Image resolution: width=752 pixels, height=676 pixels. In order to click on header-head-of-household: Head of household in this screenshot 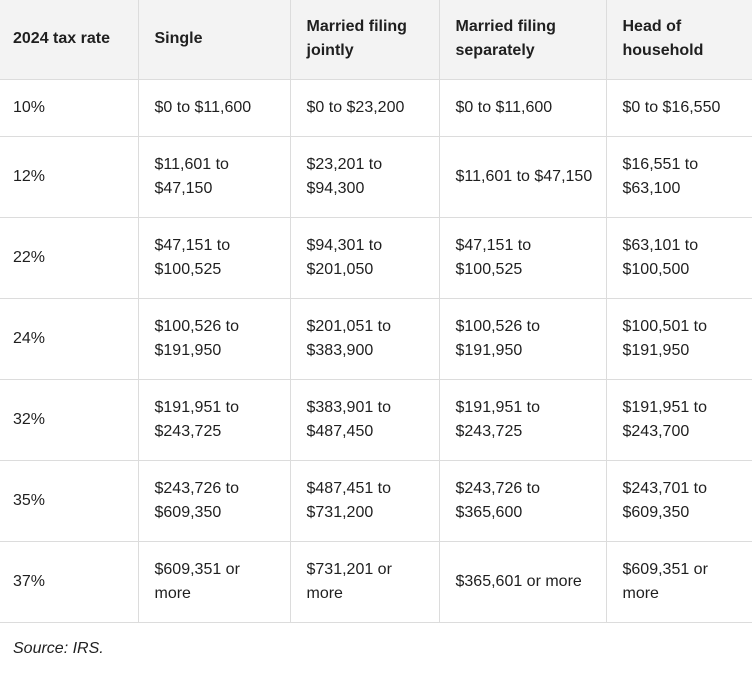, I will do `click(679, 40)`.